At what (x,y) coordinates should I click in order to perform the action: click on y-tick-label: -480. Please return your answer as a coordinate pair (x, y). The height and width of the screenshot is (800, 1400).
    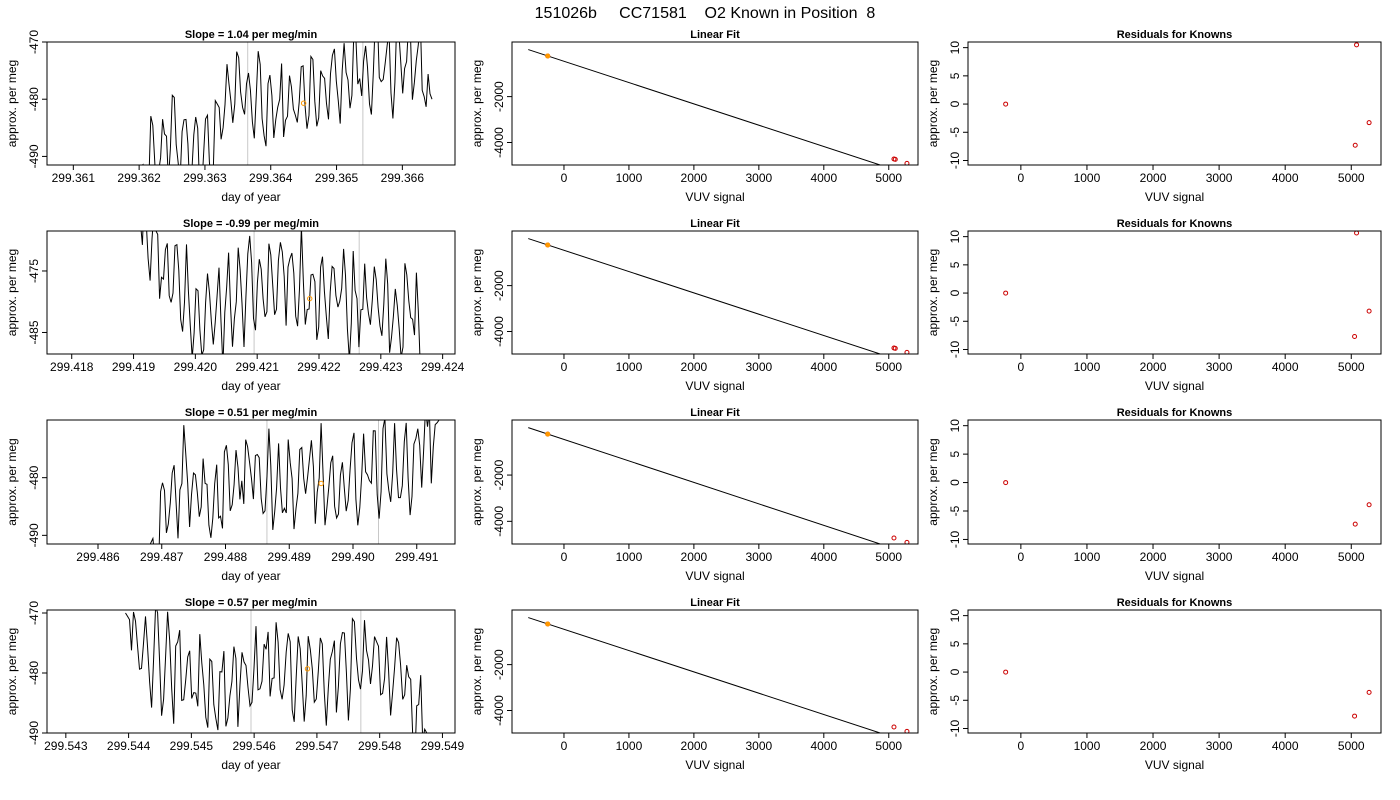
    Looking at the image, I should click on (34, 99).